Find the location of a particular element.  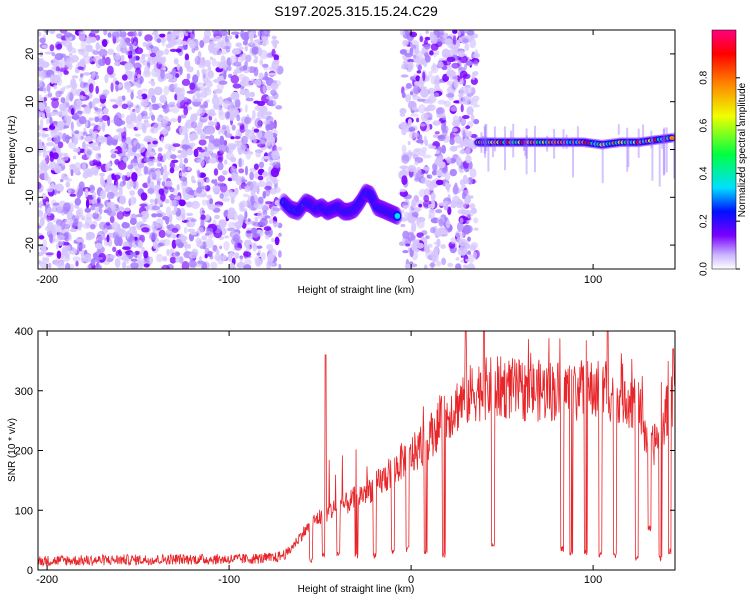

colorbar-gradient is located at coordinates (724, 149).